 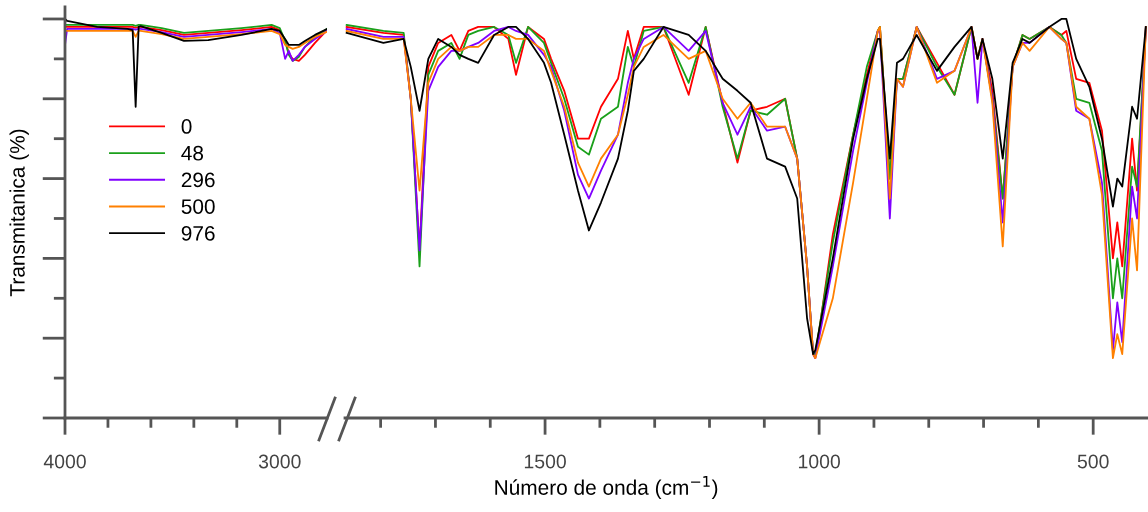 What do you see at coordinates (198, 233) in the screenshot?
I see `legend-label: 976` at bounding box center [198, 233].